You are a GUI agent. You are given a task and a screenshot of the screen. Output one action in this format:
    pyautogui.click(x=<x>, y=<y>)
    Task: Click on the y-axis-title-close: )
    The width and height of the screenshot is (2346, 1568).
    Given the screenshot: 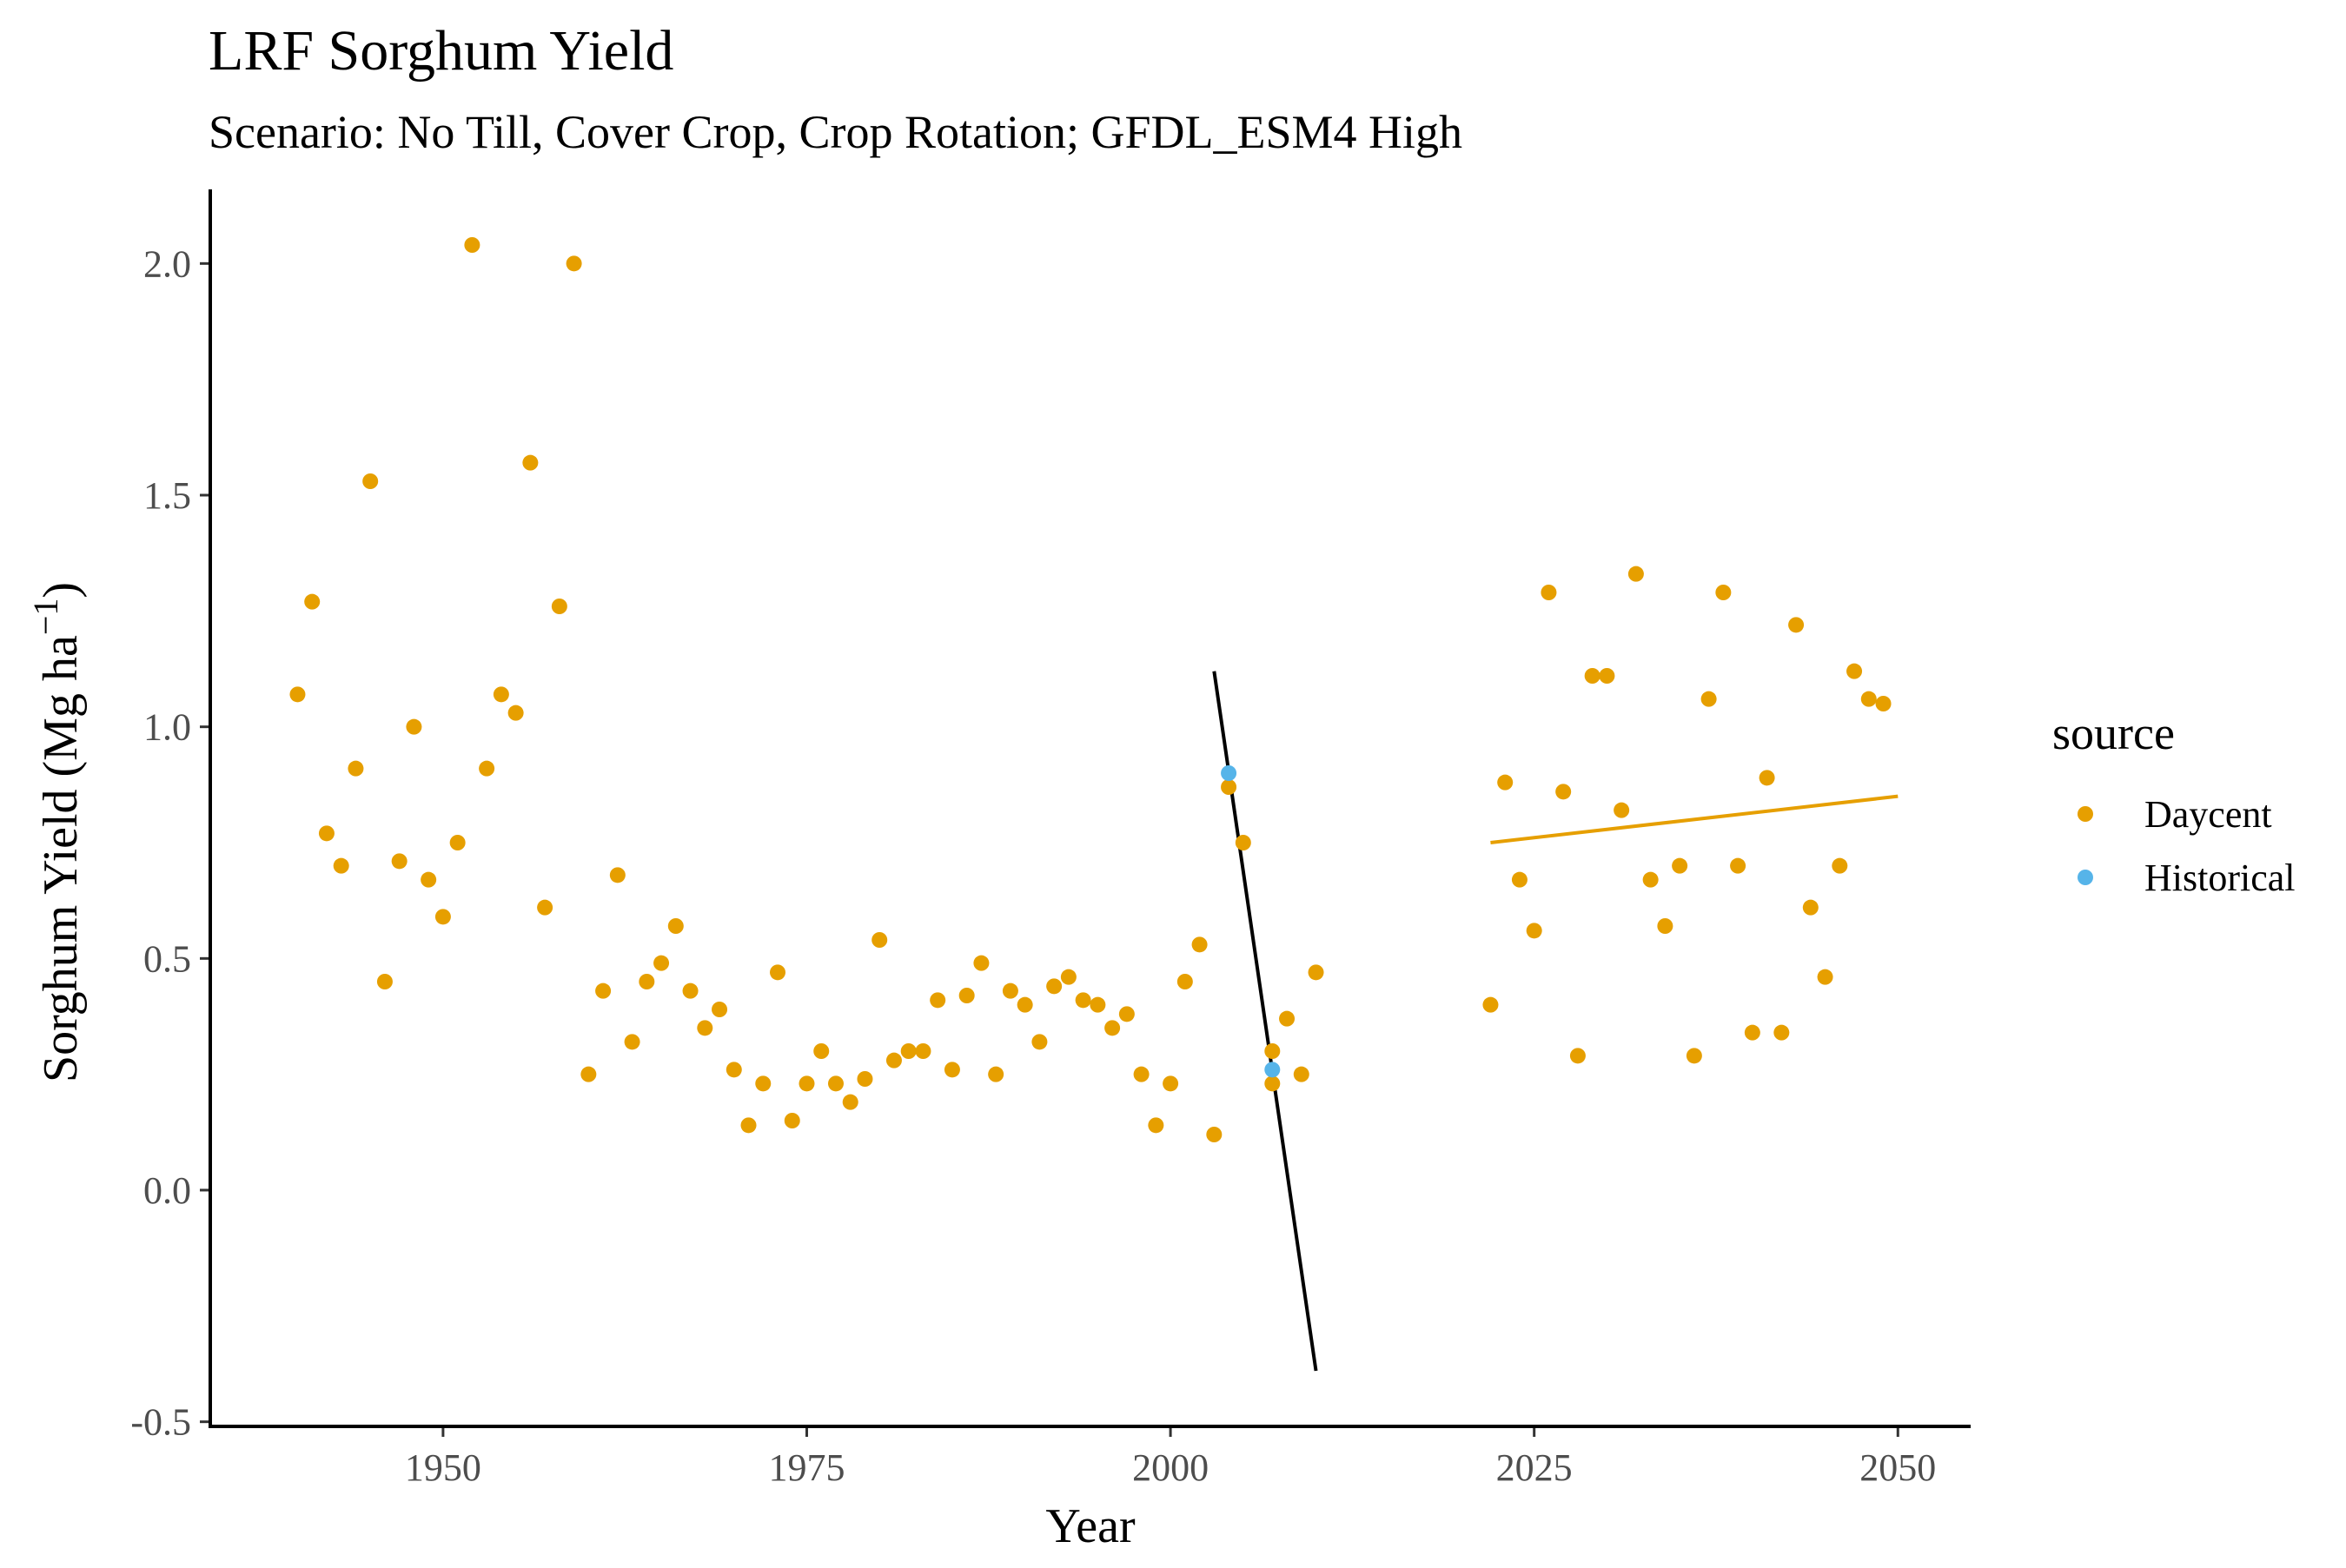 What is the action you would take?
    pyautogui.click(x=61, y=590)
    